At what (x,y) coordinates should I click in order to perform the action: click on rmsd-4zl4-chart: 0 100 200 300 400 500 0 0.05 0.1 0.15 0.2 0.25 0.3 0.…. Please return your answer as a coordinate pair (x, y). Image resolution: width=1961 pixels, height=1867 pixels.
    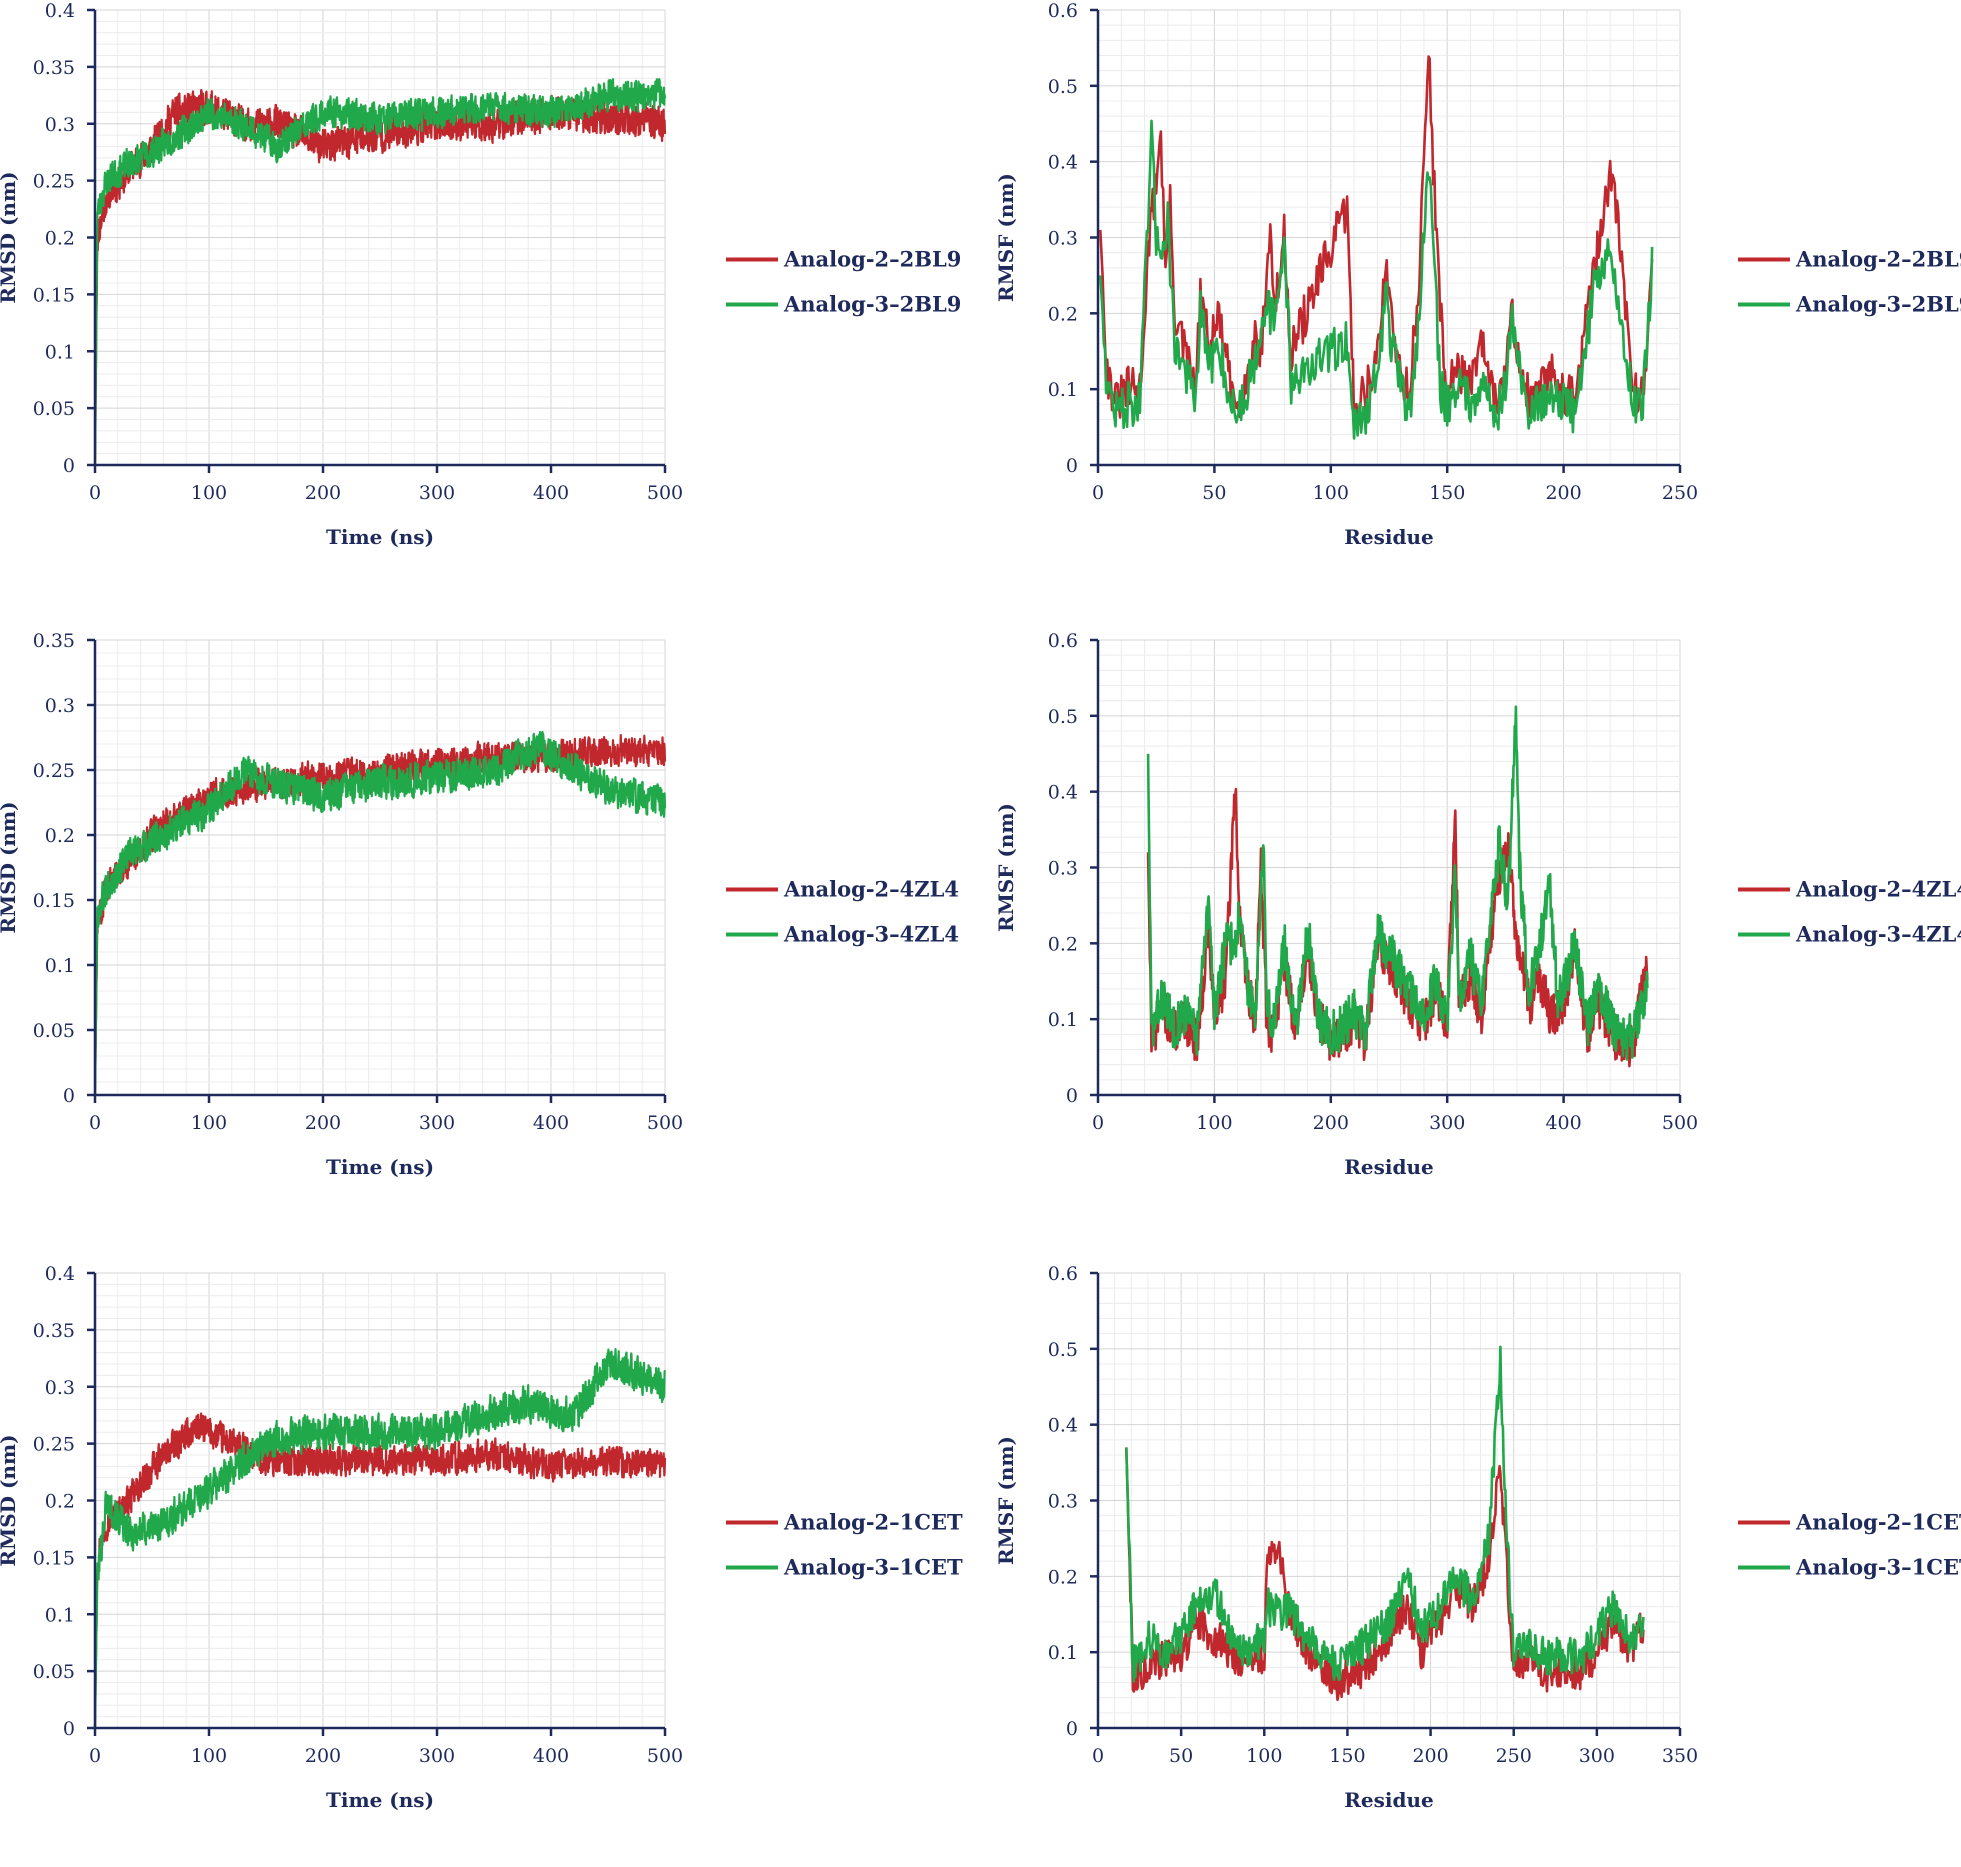
    Looking at the image, I should click on (479, 904).